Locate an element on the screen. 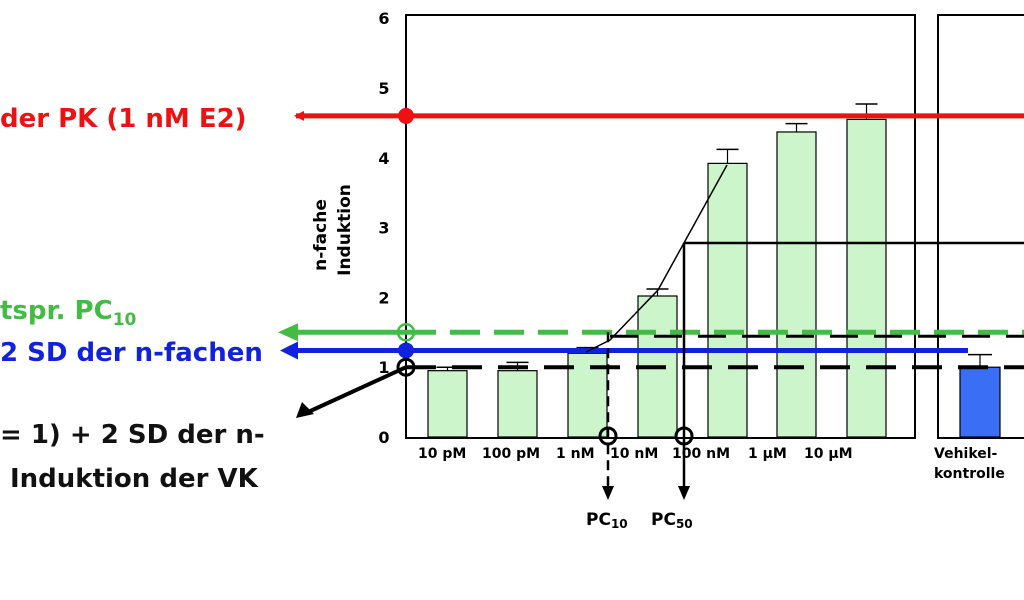  pc10-marker-dot is located at coordinates (406, 332).